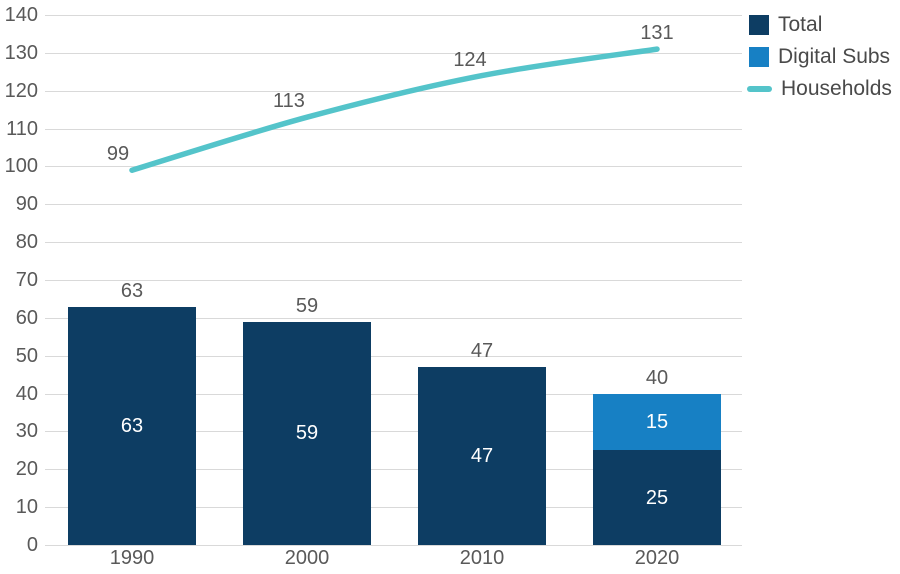 The width and height of the screenshot is (900, 574). What do you see at coordinates (657, 558) in the screenshot?
I see `x-tick-label: 2020` at bounding box center [657, 558].